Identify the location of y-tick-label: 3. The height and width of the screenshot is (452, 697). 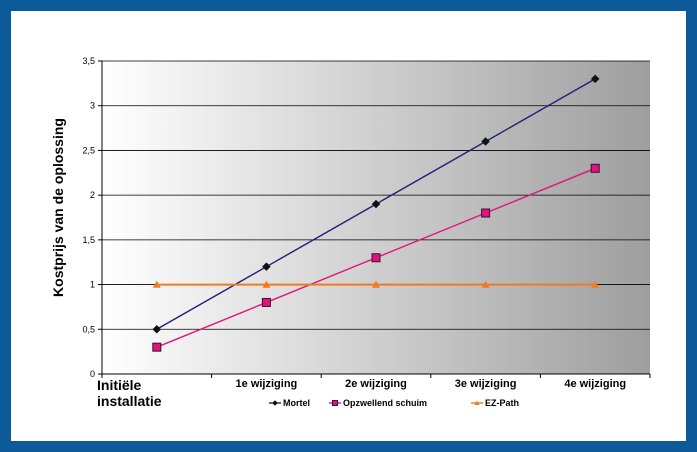
(92, 106).